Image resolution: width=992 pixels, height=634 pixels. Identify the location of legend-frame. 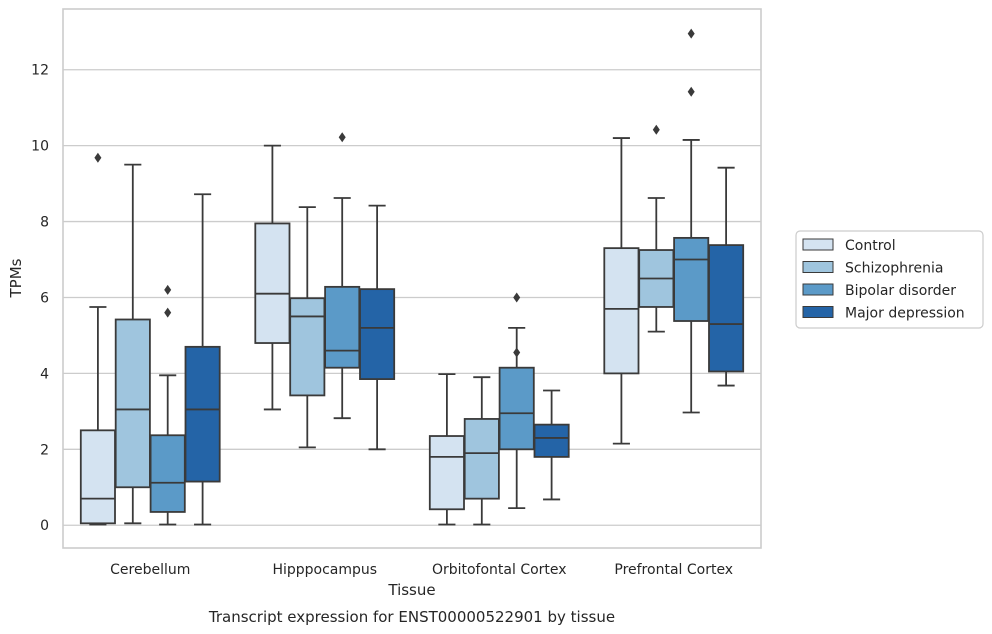
(889, 279).